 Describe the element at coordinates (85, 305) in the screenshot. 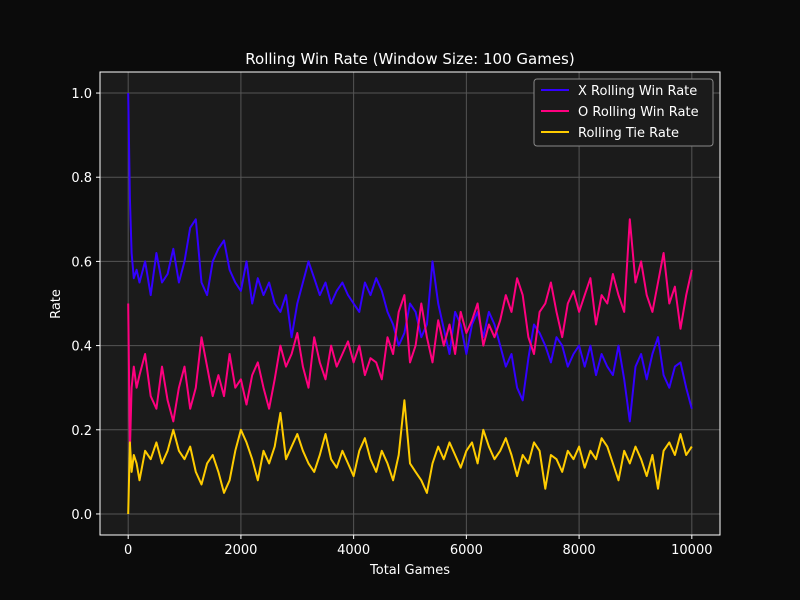

I see `y-axis: 0.0 0.2 0.4 0.6 0.8 1.0` at that location.